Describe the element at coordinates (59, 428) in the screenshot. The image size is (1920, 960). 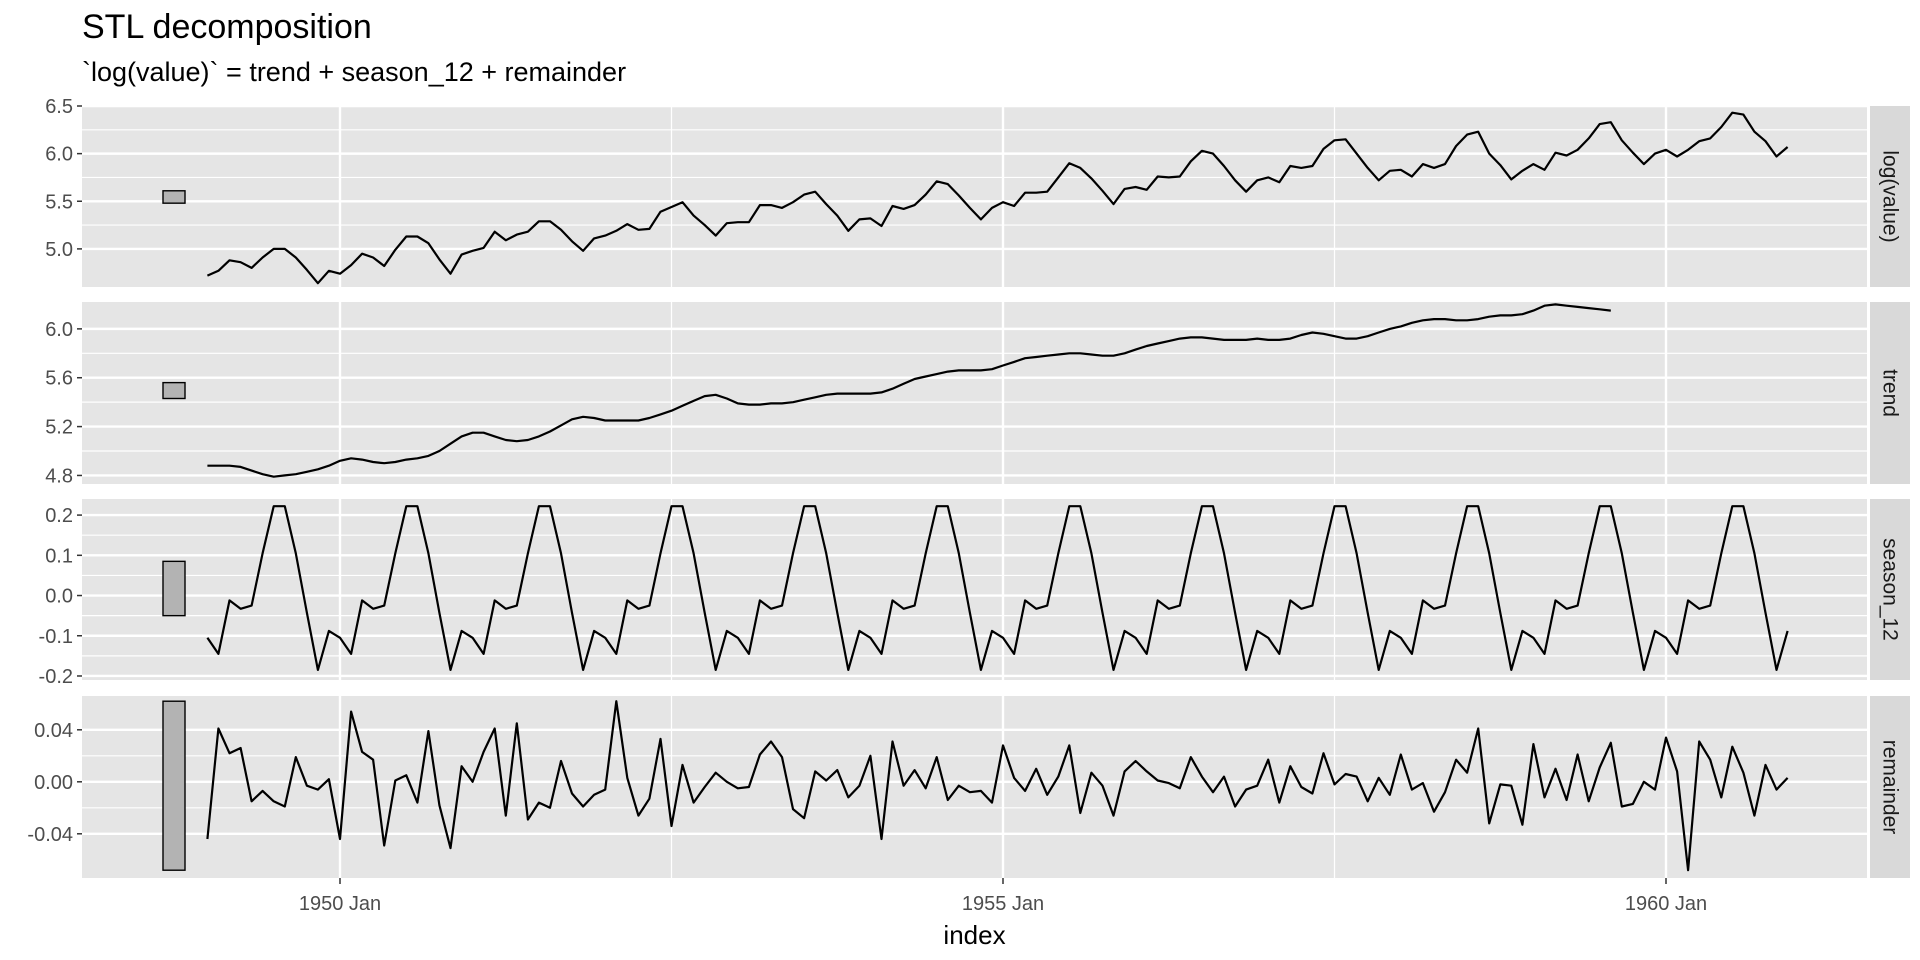
I see `y-tick-label: 5.2` at that location.